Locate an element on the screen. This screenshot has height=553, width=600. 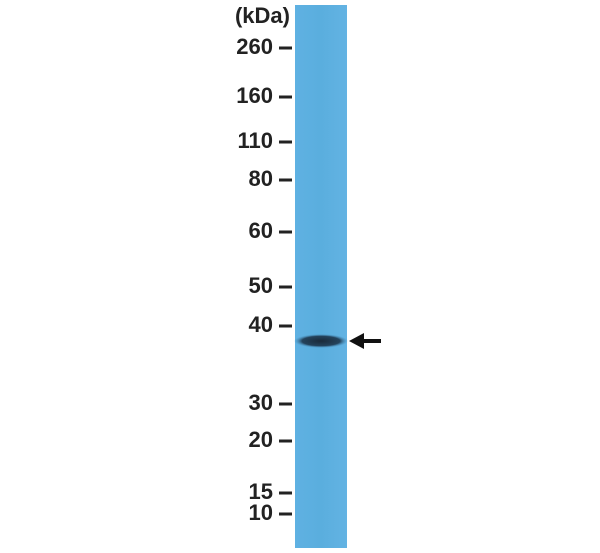
gel-lane is located at coordinates (321, 276).